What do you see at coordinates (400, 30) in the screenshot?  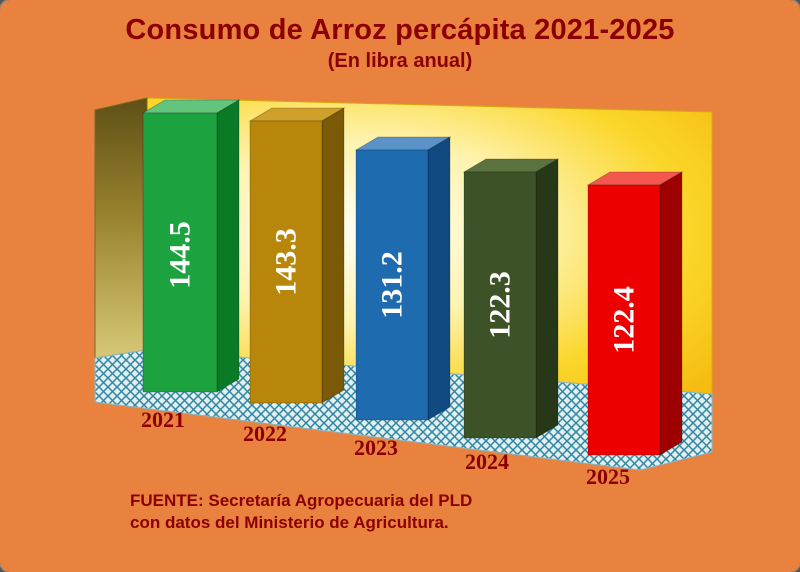 I see `chart-title: Consumo de Arroz percápita 2021-2025` at bounding box center [400, 30].